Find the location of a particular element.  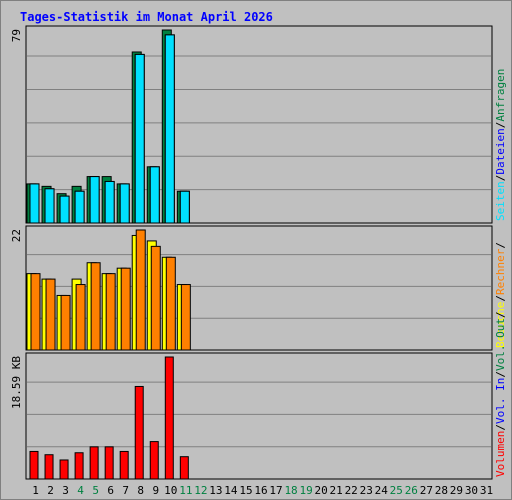

x-tick-label-day-20: 20 is located at coordinates (321, 490).